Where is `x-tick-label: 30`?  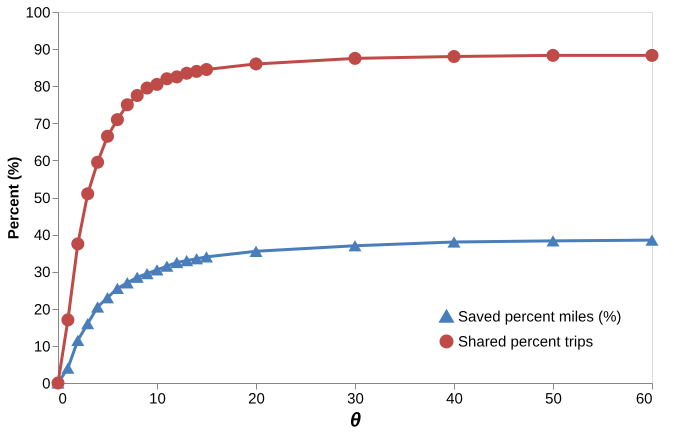
x-tick-label: 30 is located at coordinates (355, 399).